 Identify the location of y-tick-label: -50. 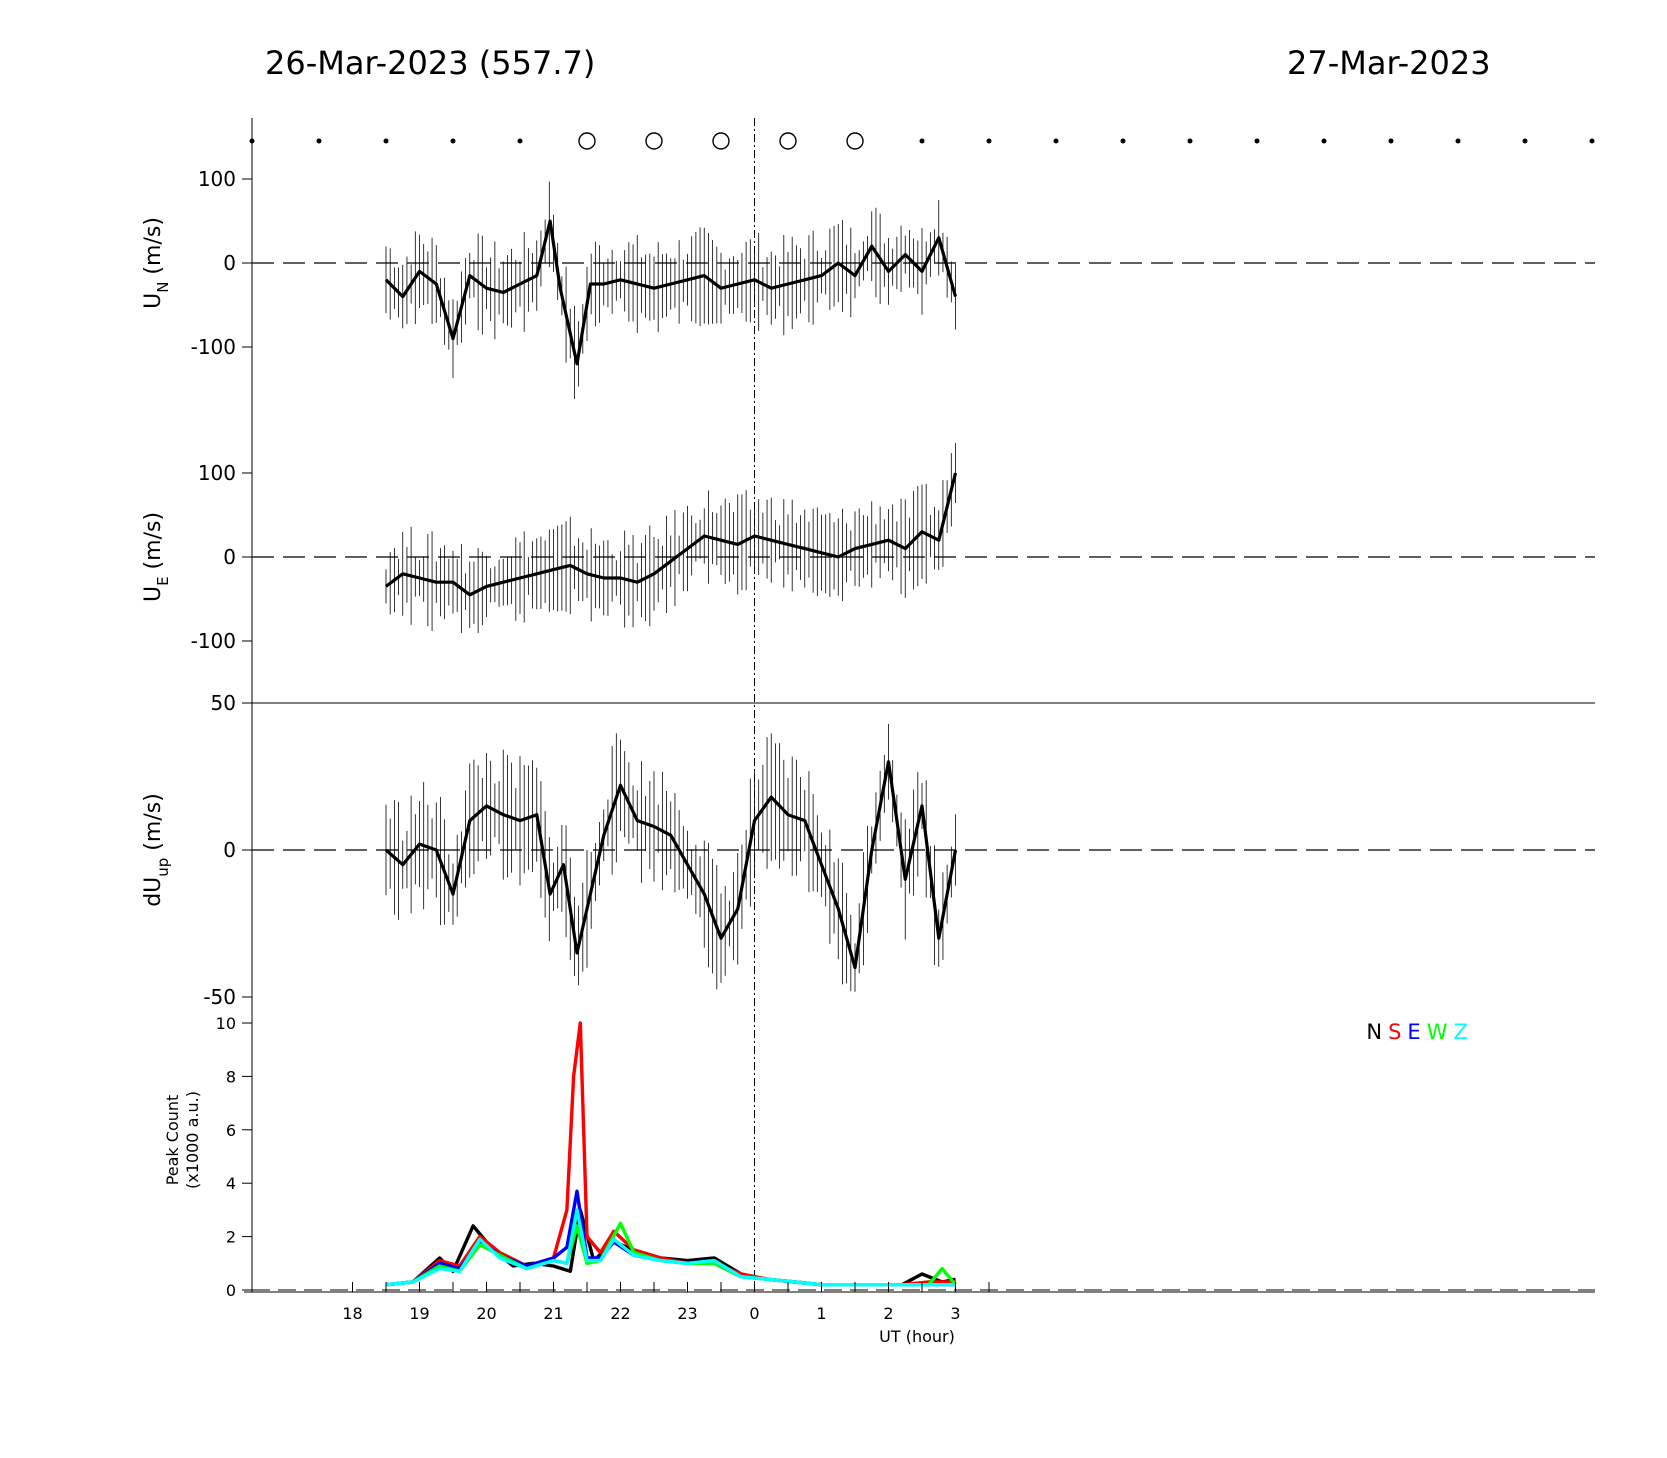
(219, 997).